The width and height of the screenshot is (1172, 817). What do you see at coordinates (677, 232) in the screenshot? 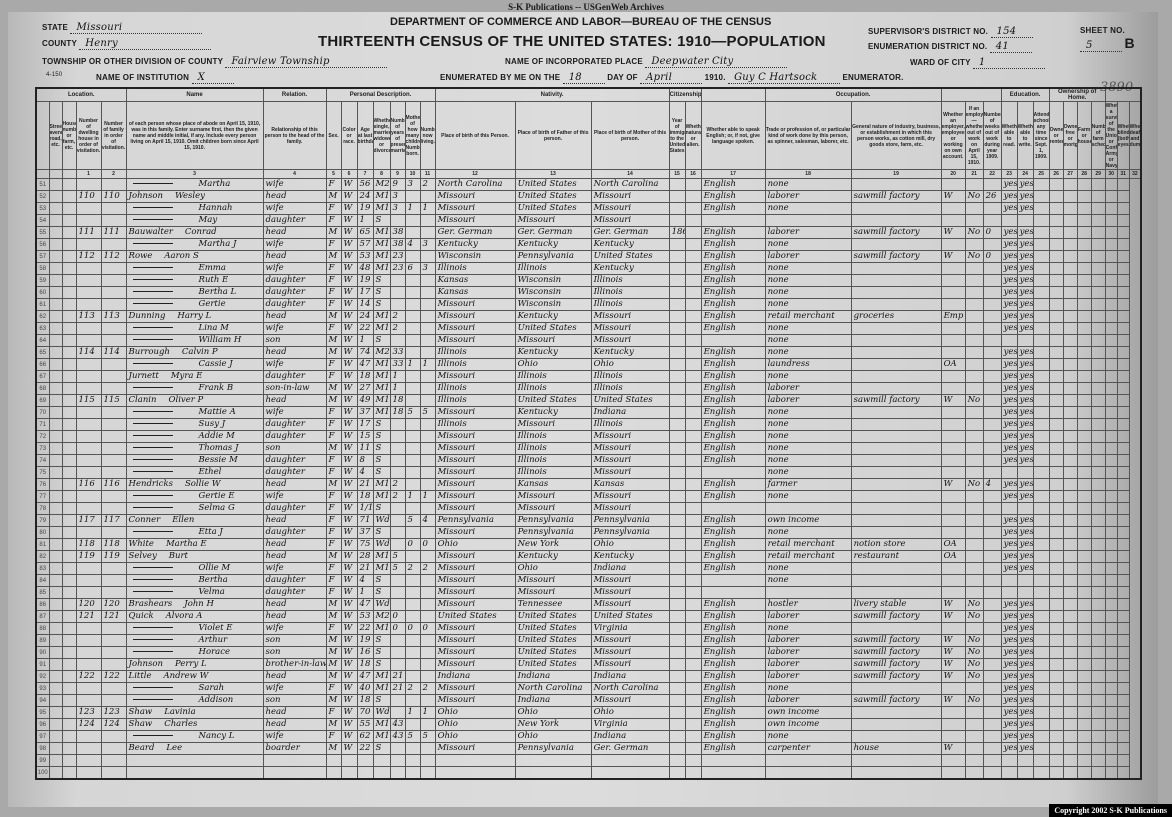
I see `immigration-year: 1866` at bounding box center [677, 232].